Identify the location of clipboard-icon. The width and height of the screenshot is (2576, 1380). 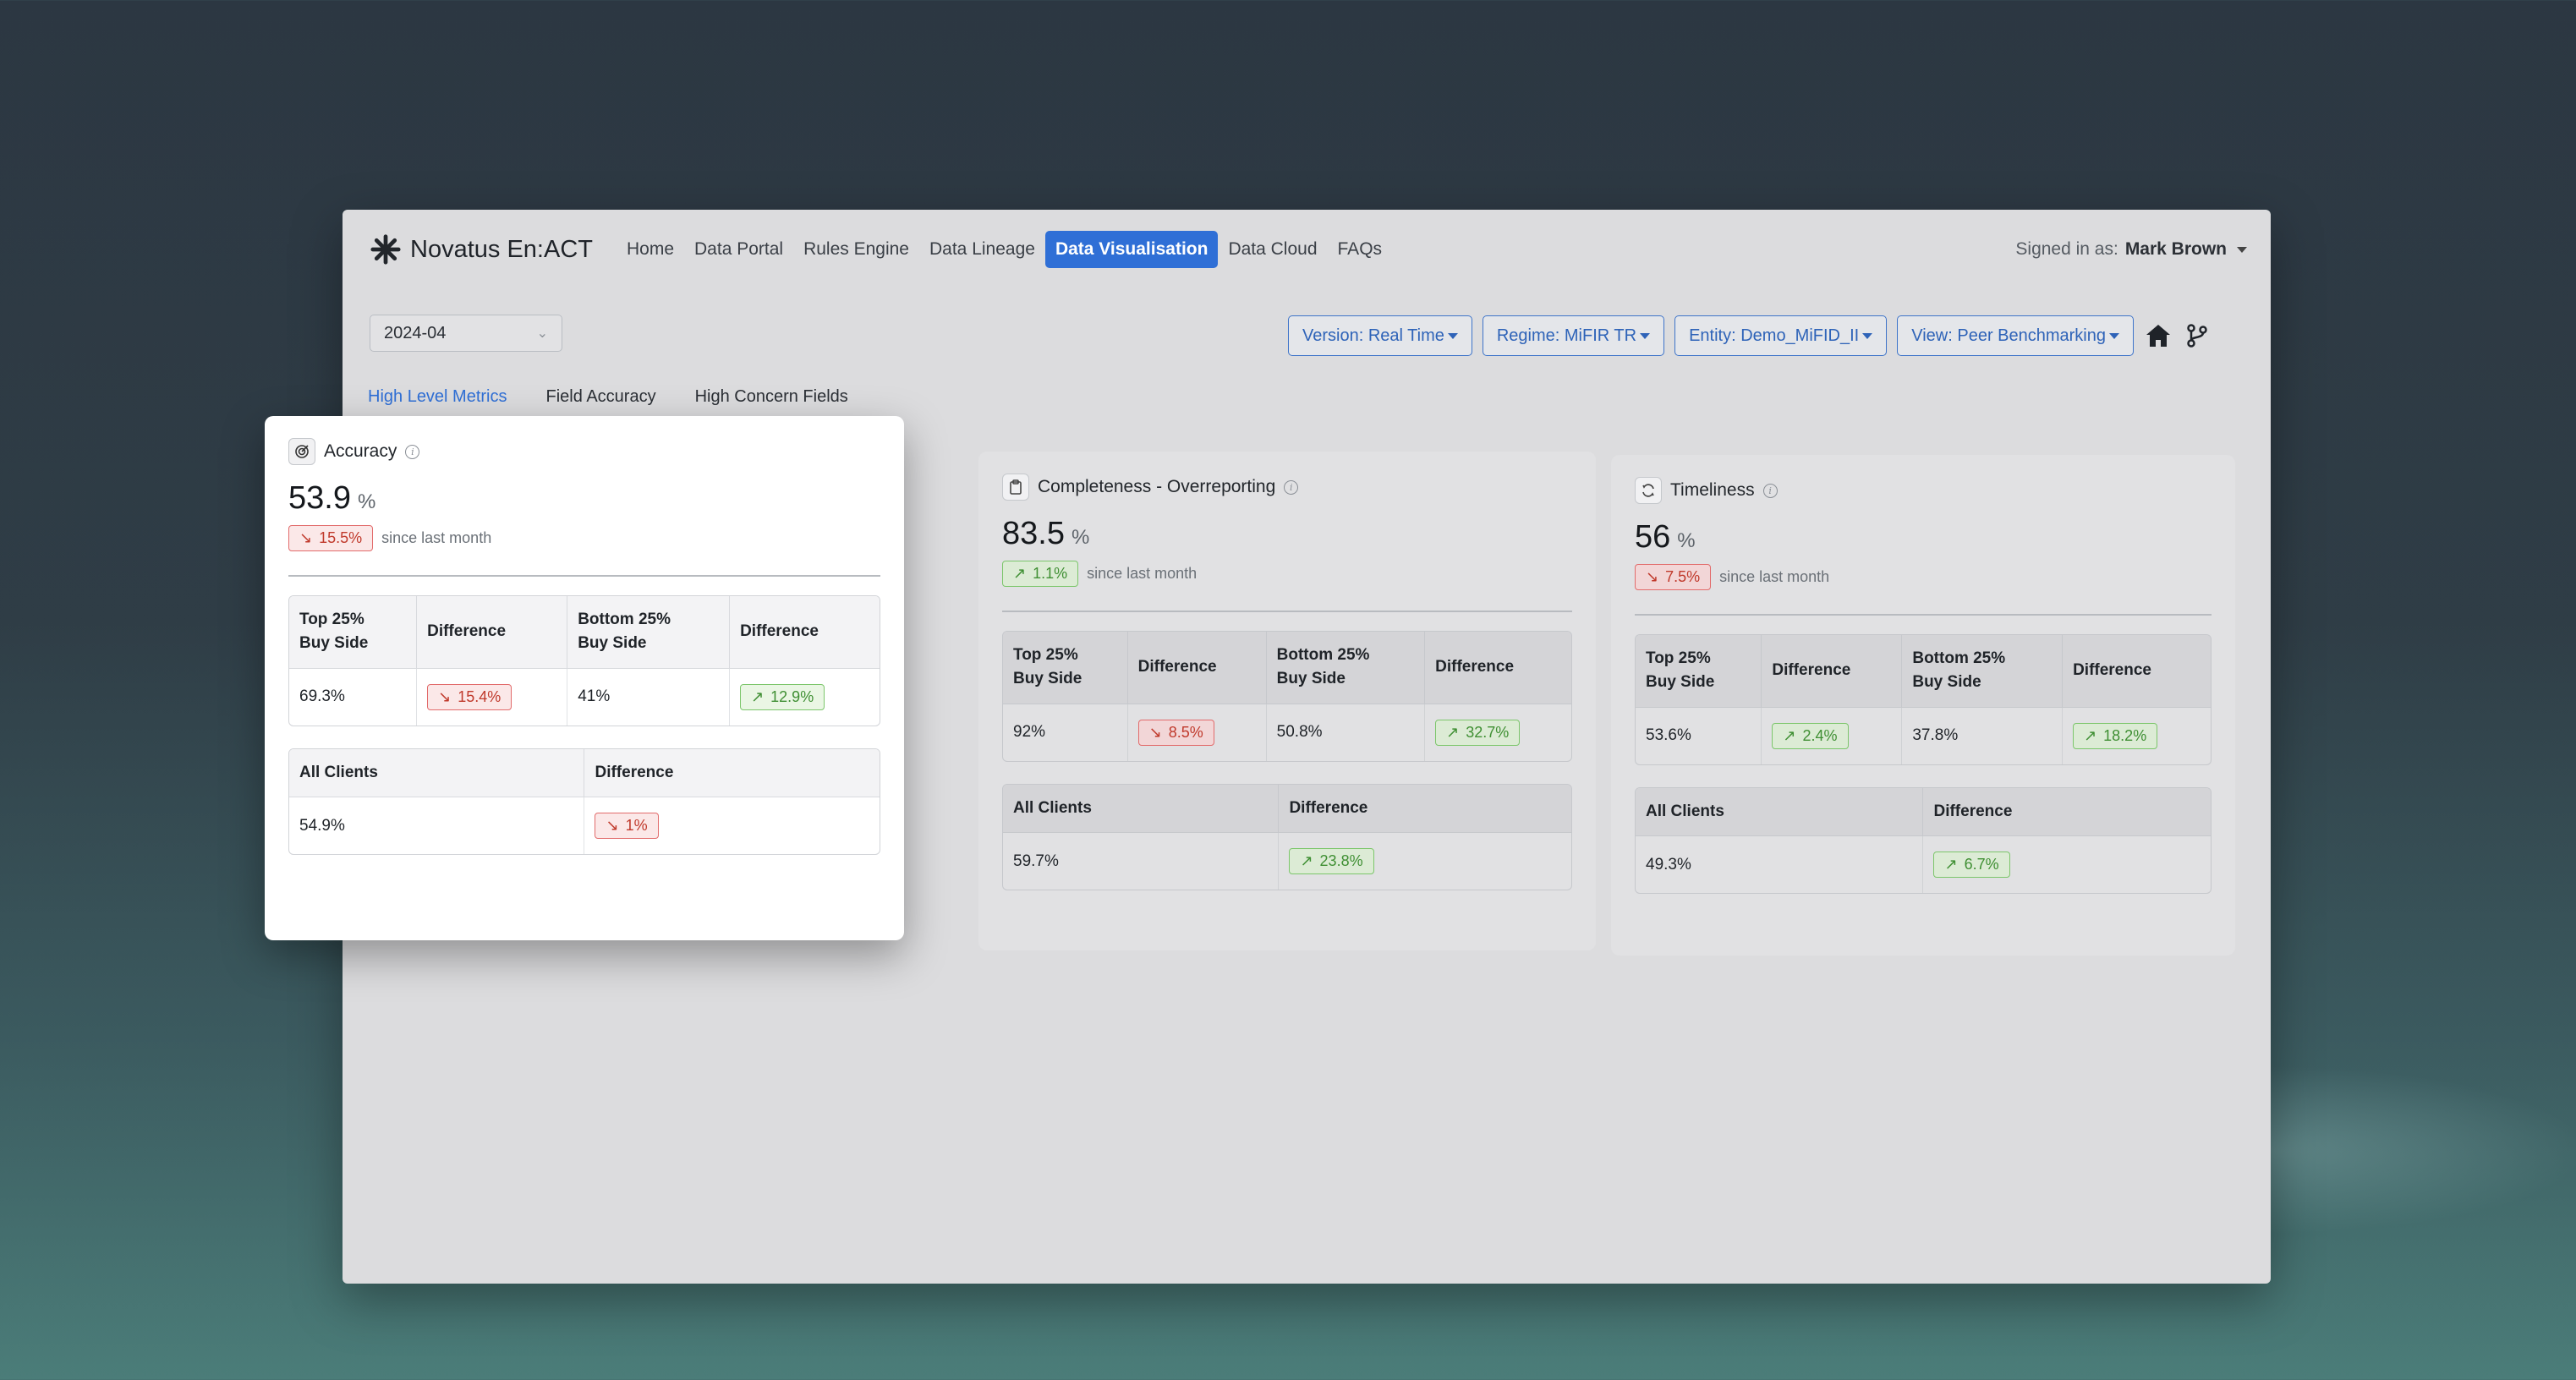
(1015, 488).